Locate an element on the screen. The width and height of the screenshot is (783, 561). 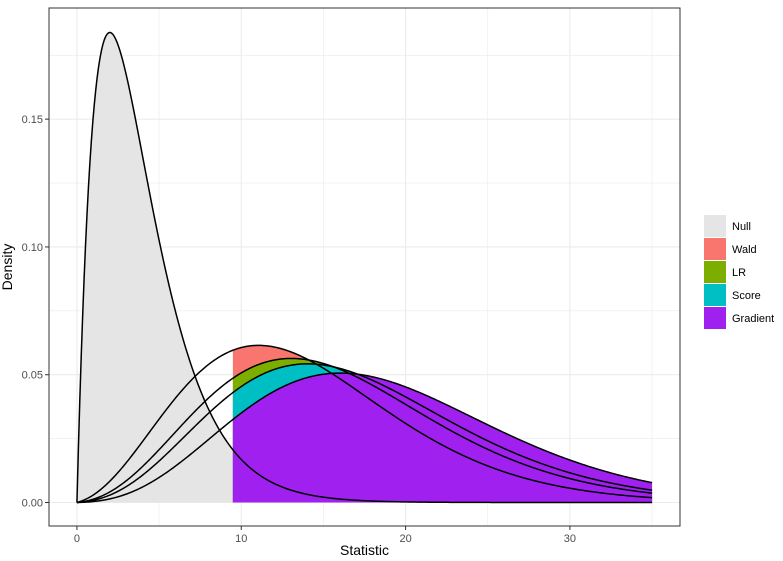
x-axis-ticks: 0 10 20 30 is located at coordinates (325, 535).